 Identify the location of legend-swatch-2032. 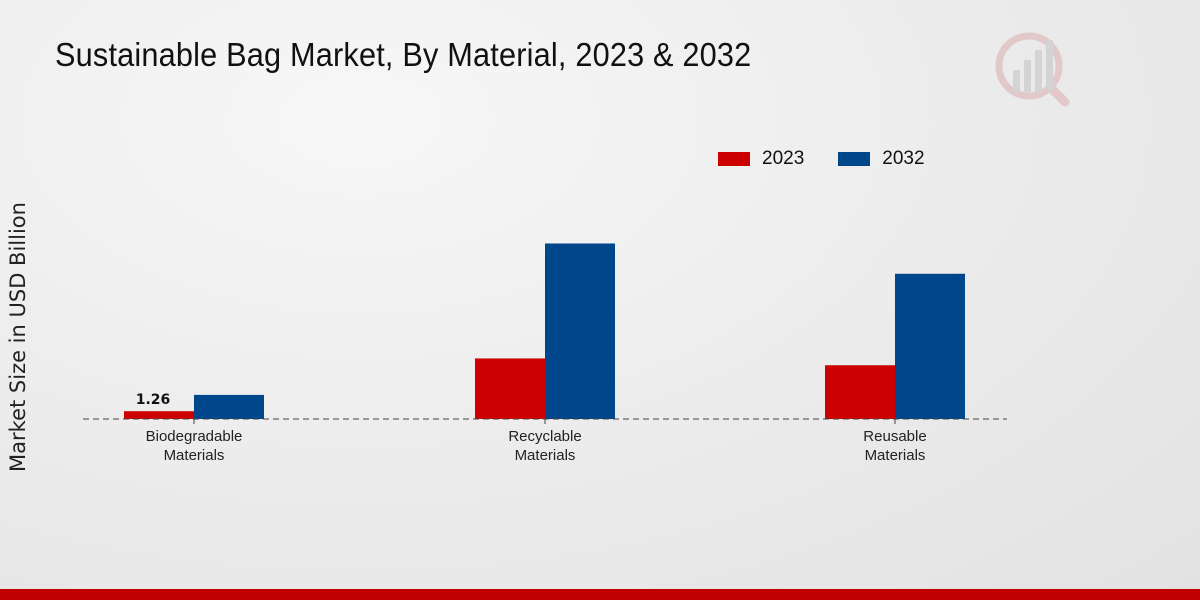
(854, 159).